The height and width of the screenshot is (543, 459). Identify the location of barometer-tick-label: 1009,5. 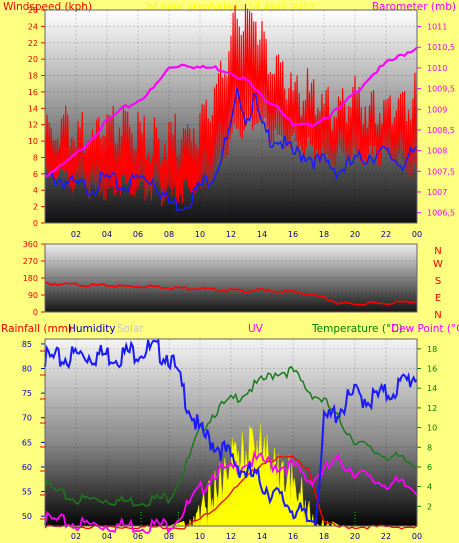
(441, 89).